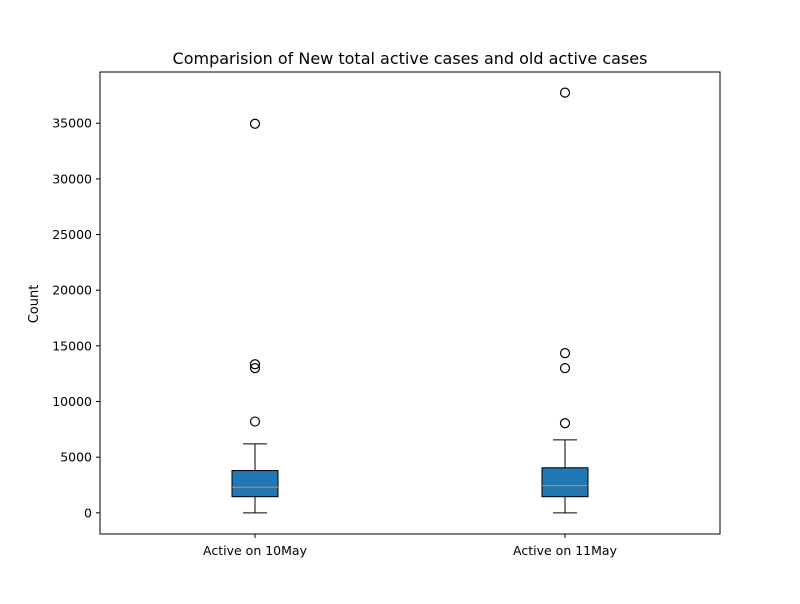  I want to click on x-tick-label: Active on 10May, so click(255, 550).